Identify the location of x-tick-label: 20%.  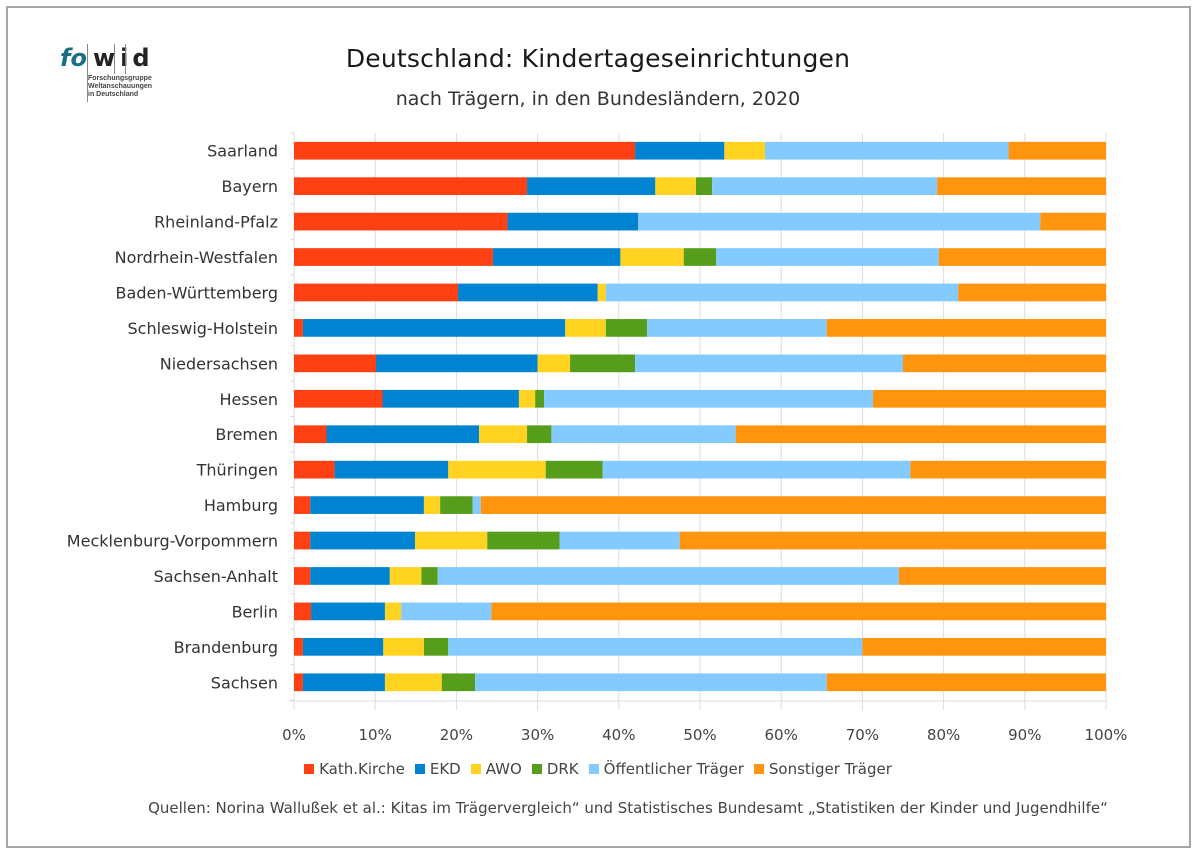
(456, 735).